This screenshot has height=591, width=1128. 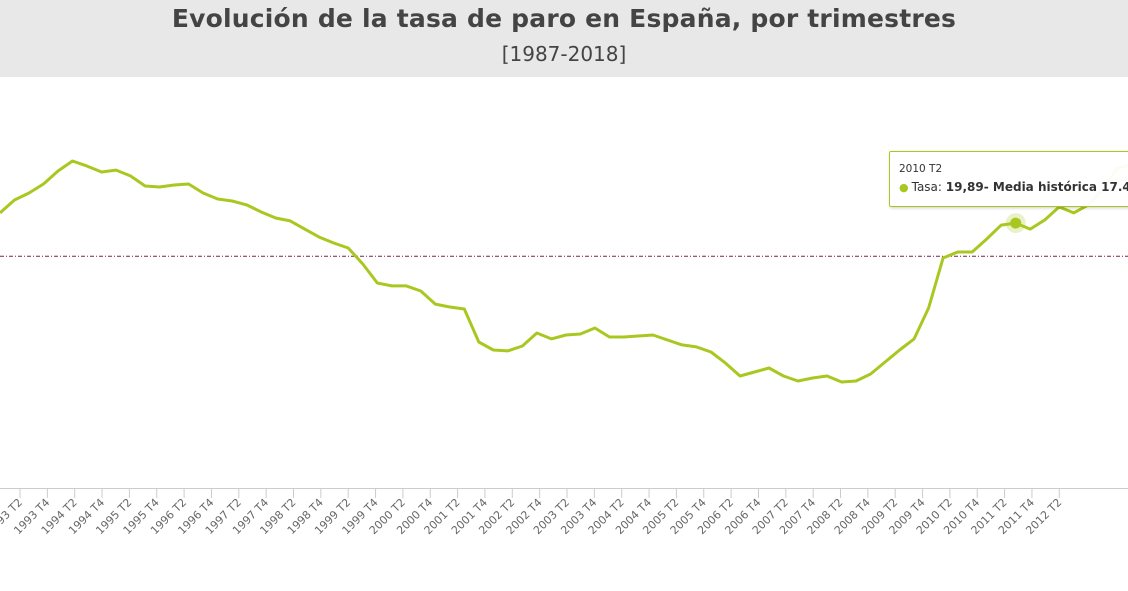 I want to click on chart-subtitle: [1987-2018], so click(x=564, y=54).